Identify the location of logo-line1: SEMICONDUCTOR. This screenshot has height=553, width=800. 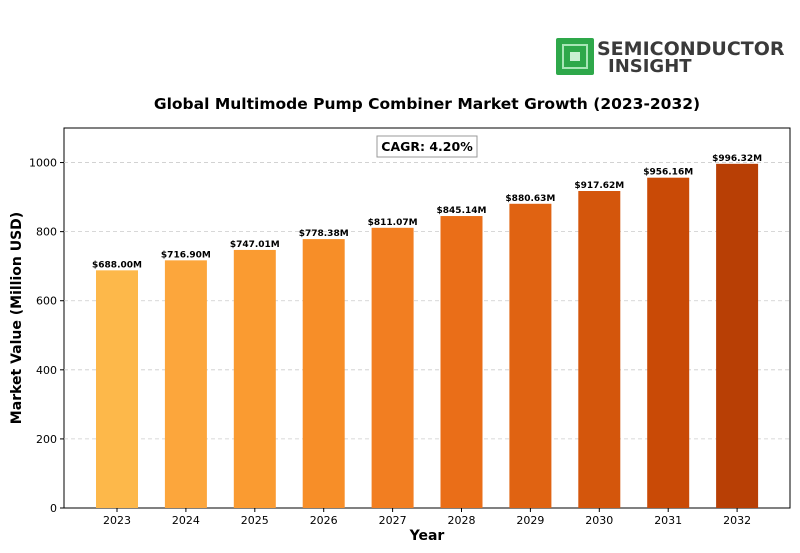
(691, 49).